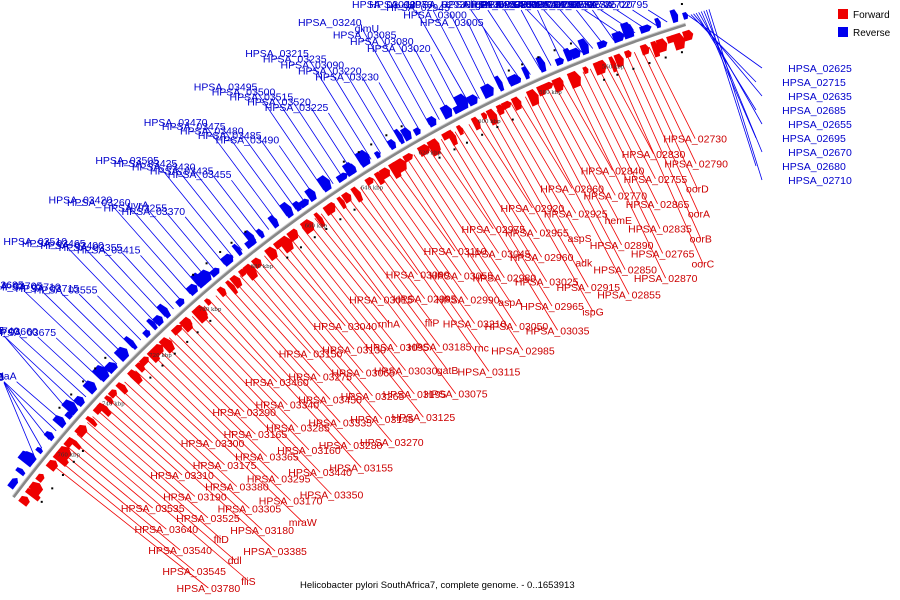  Describe the element at coordinates (493, 230) in the screenshot. I see `gene-label-forward: HPSA_02975` at that location.